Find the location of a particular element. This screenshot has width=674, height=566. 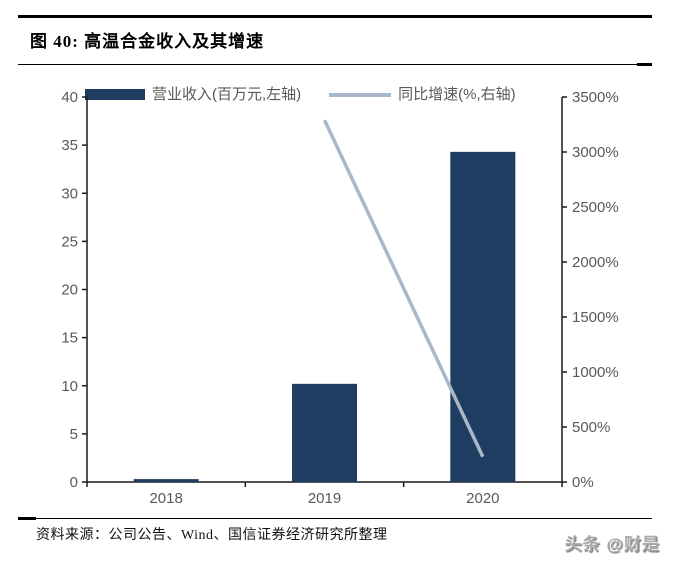

legend-item-growth: 同比增速(%,右轴) is located at coordinates (422, 94).